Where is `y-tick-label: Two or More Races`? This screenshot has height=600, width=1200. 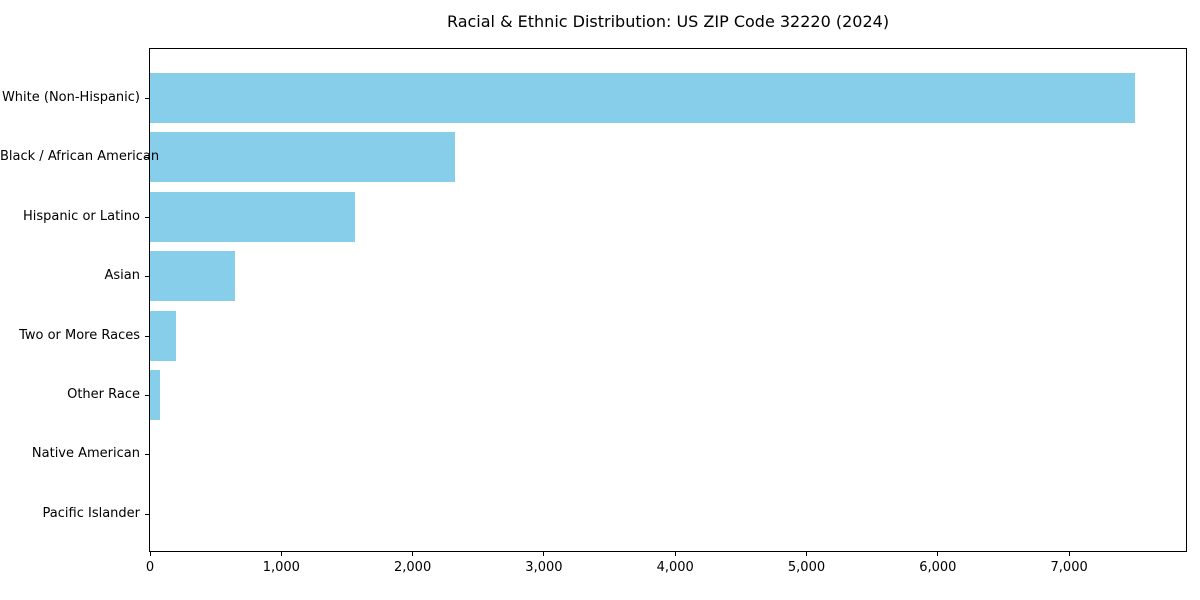 y-tick-label: Two or More Races is located at coordinates (79, 335).